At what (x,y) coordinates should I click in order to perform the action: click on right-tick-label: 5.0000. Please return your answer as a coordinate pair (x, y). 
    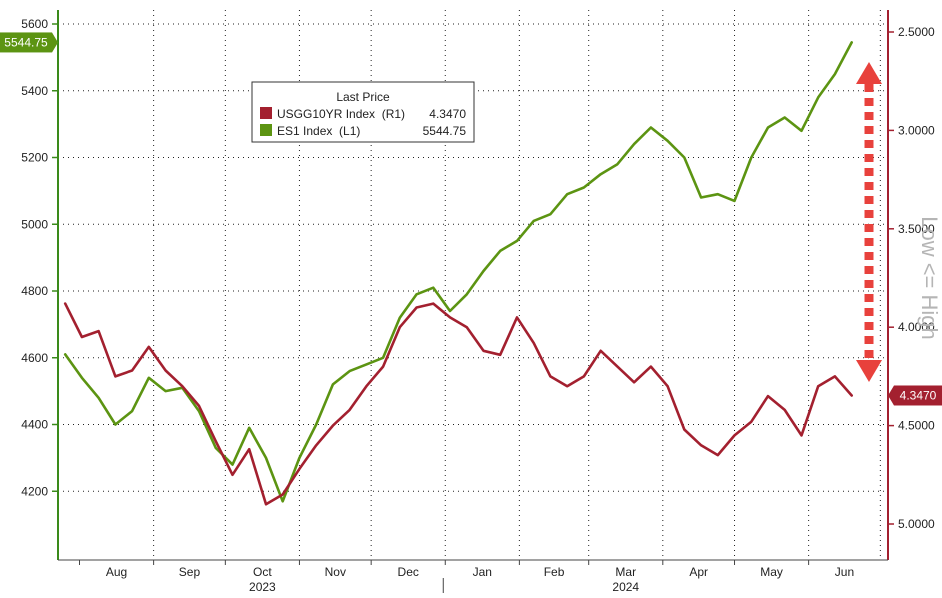
    Looking at the image, I should click on (916, 524).